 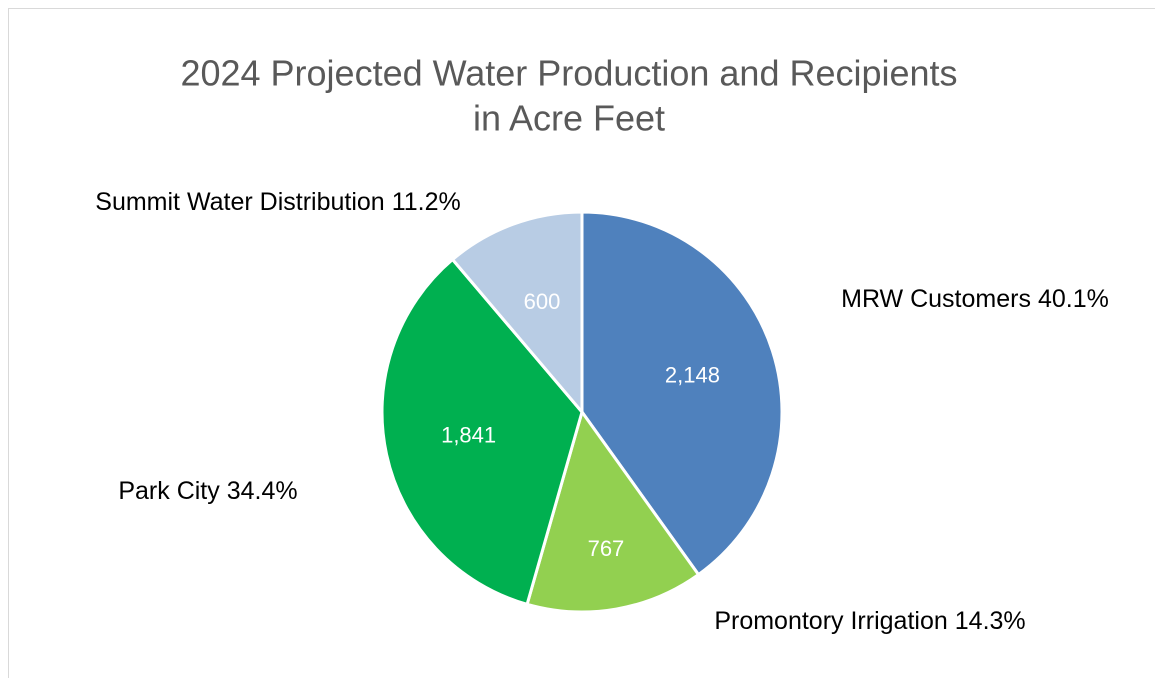 What do you see at coordinates (606, 548) in the screenshot?
I see `value-label: 767` at bounding box center [606, 548].